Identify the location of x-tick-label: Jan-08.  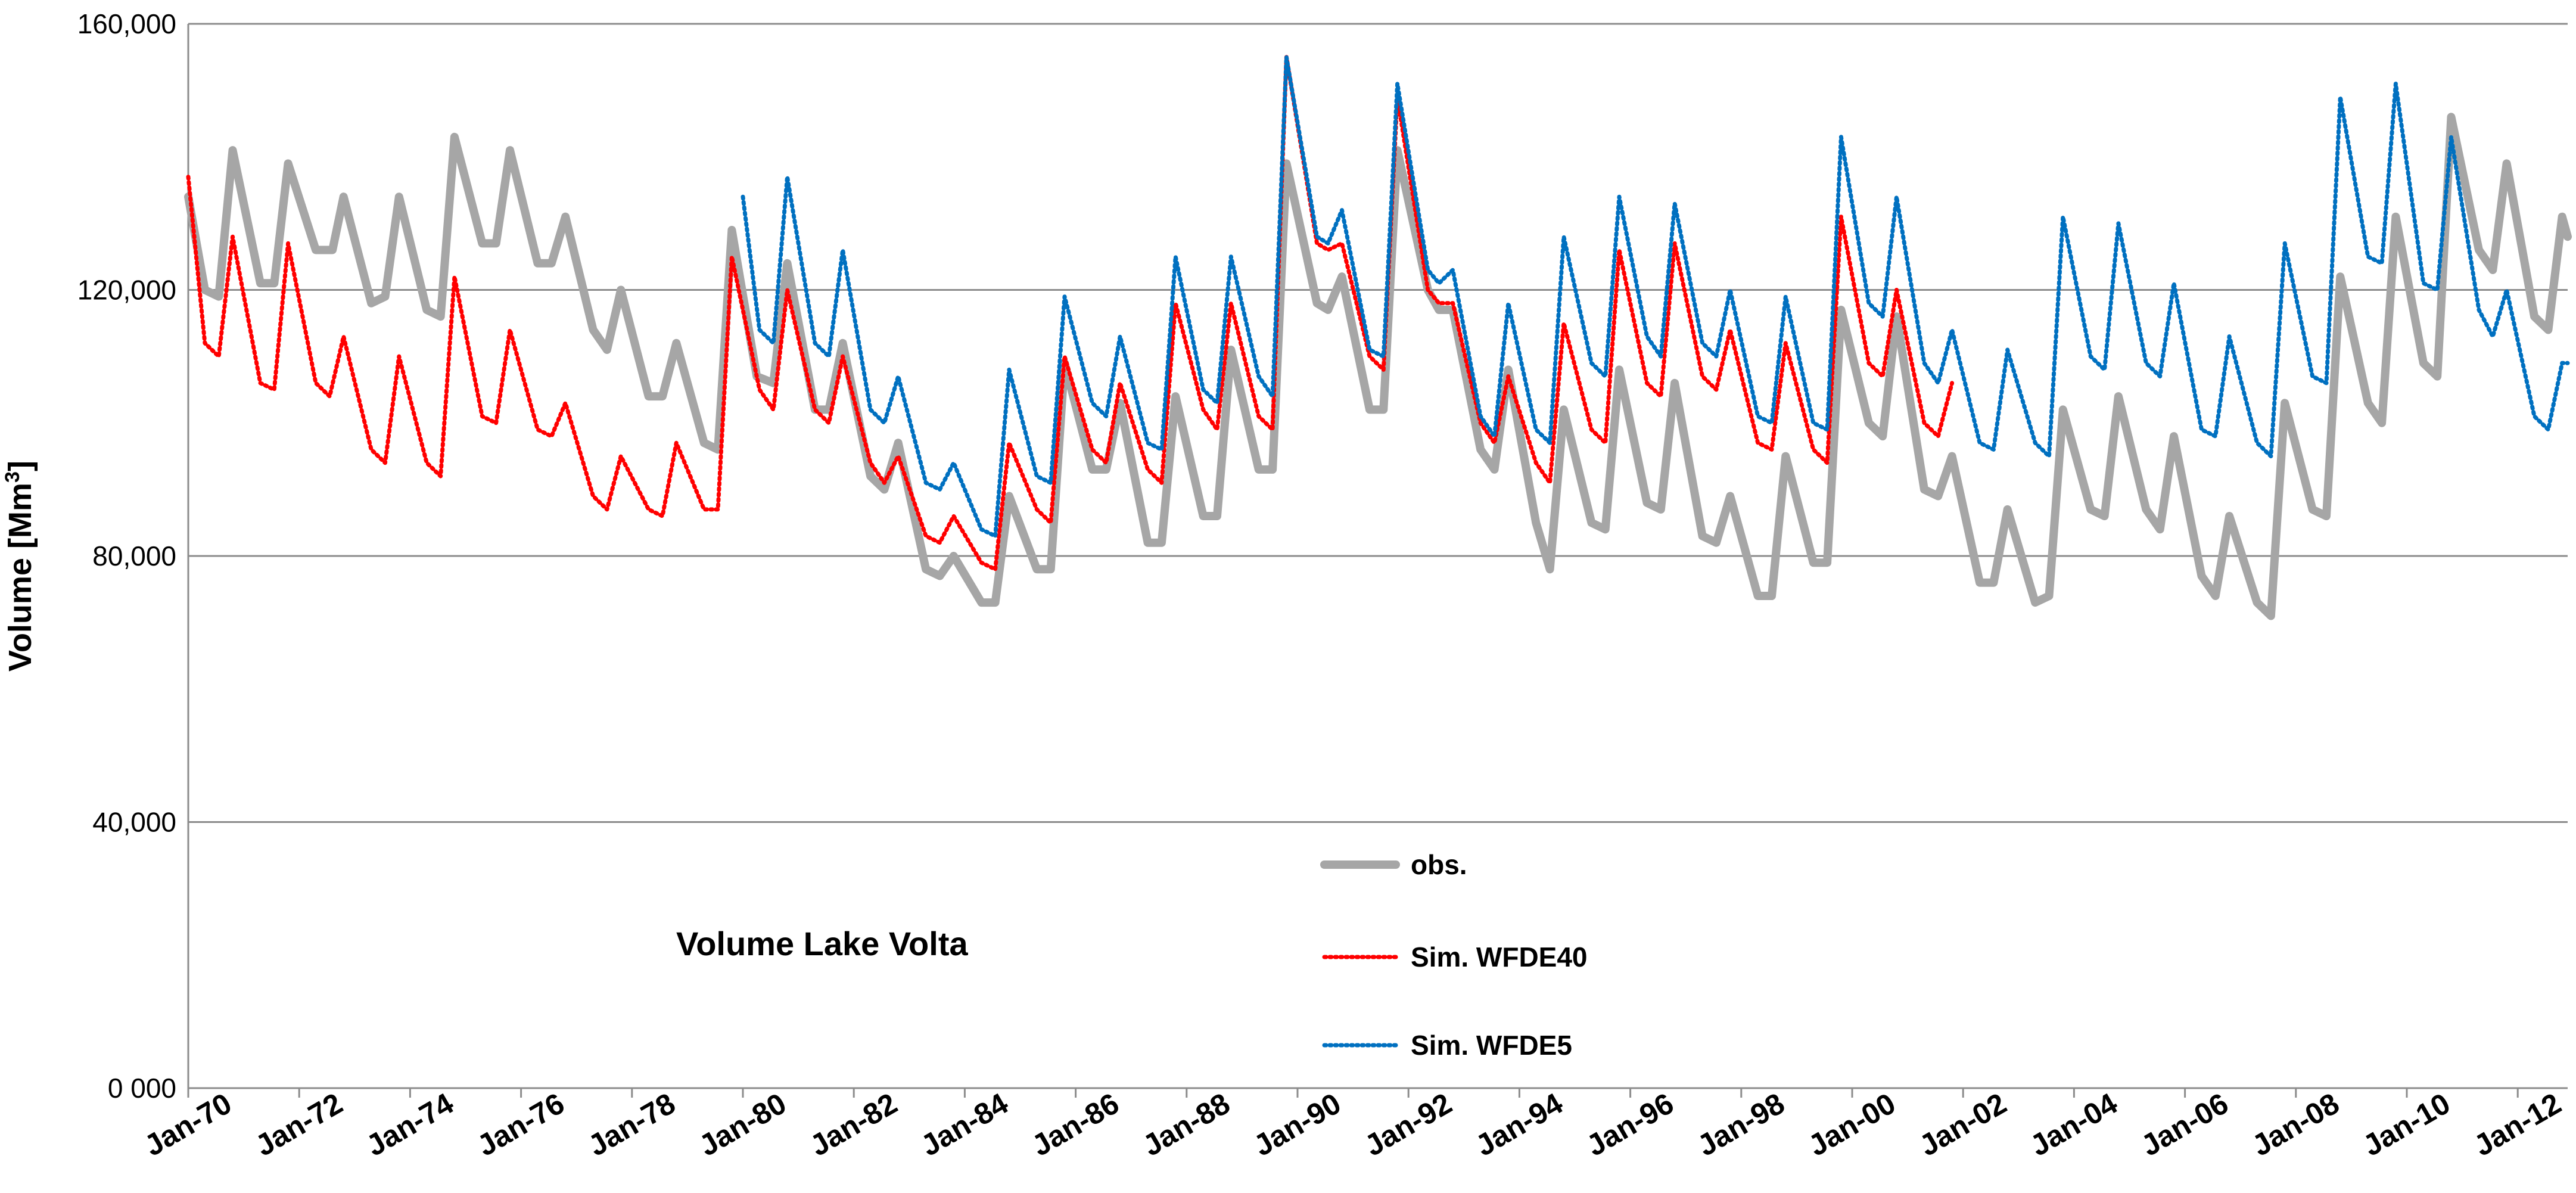
(2296, 1124).